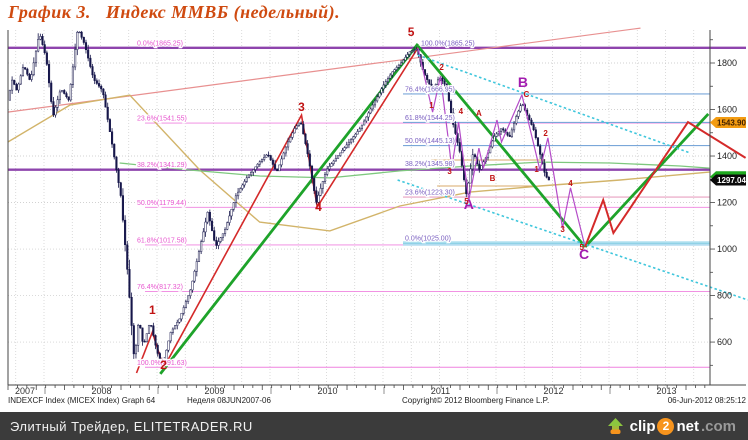  What do you see at coordinates (556, 169) in the screenshot?
I see `fib-retracement-secondary` at bounding box center [556, 169].